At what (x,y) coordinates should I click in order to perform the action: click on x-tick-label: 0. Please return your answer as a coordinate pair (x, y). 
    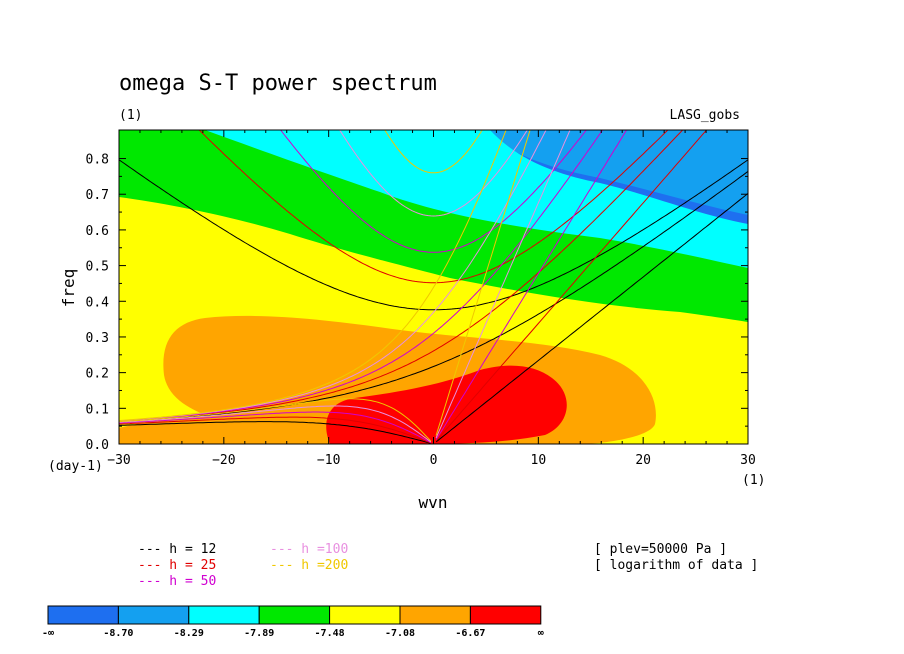
    Looking at the image, I should click on (434, 460).